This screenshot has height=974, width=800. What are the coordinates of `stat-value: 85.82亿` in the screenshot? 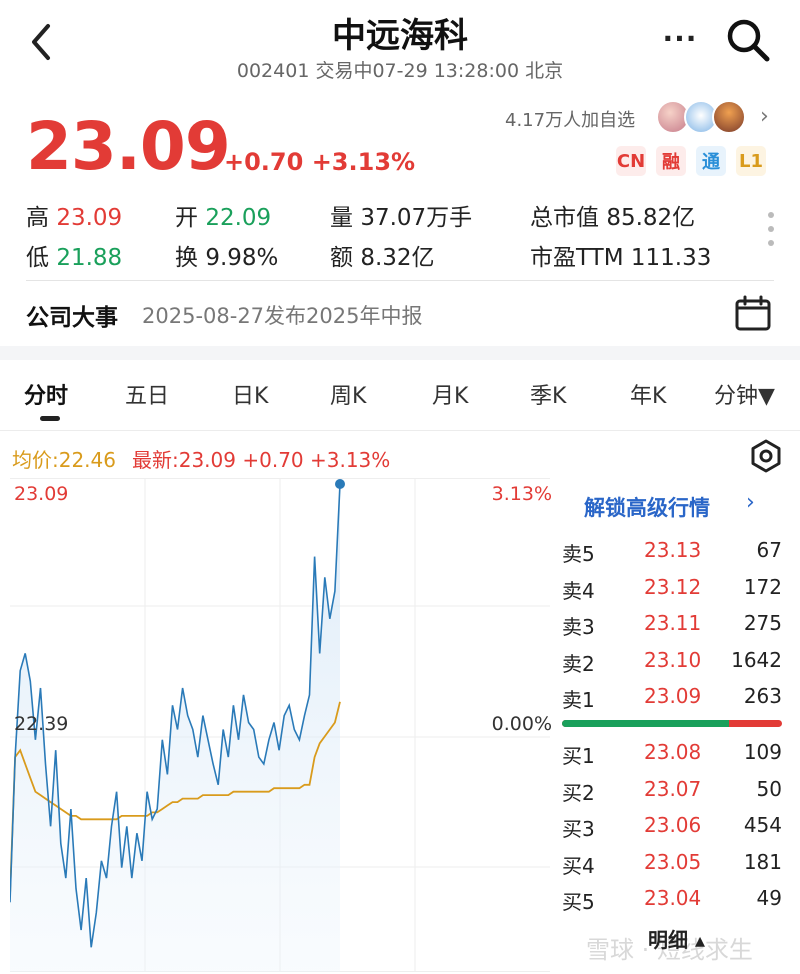 It's located at (651, 218).